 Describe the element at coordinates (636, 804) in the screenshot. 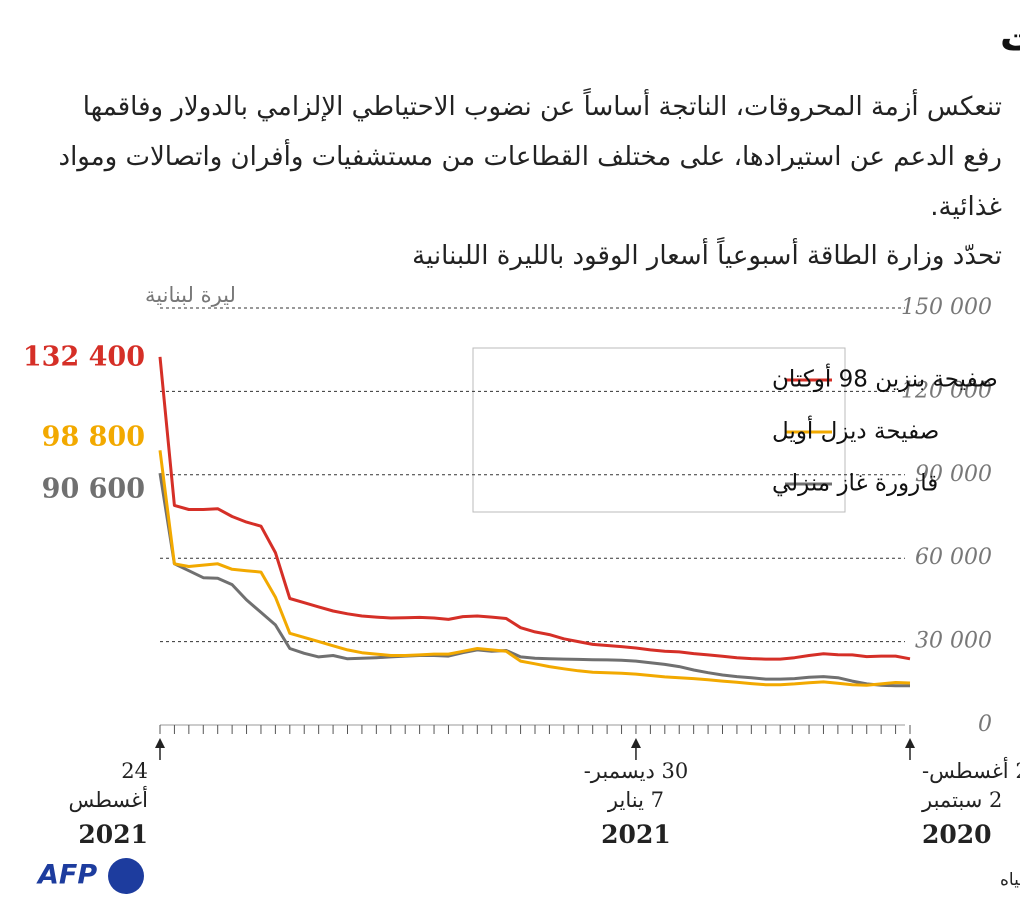

I see `x-tick-label: 30 ديسمبر-7 يناير 2021` at that location.